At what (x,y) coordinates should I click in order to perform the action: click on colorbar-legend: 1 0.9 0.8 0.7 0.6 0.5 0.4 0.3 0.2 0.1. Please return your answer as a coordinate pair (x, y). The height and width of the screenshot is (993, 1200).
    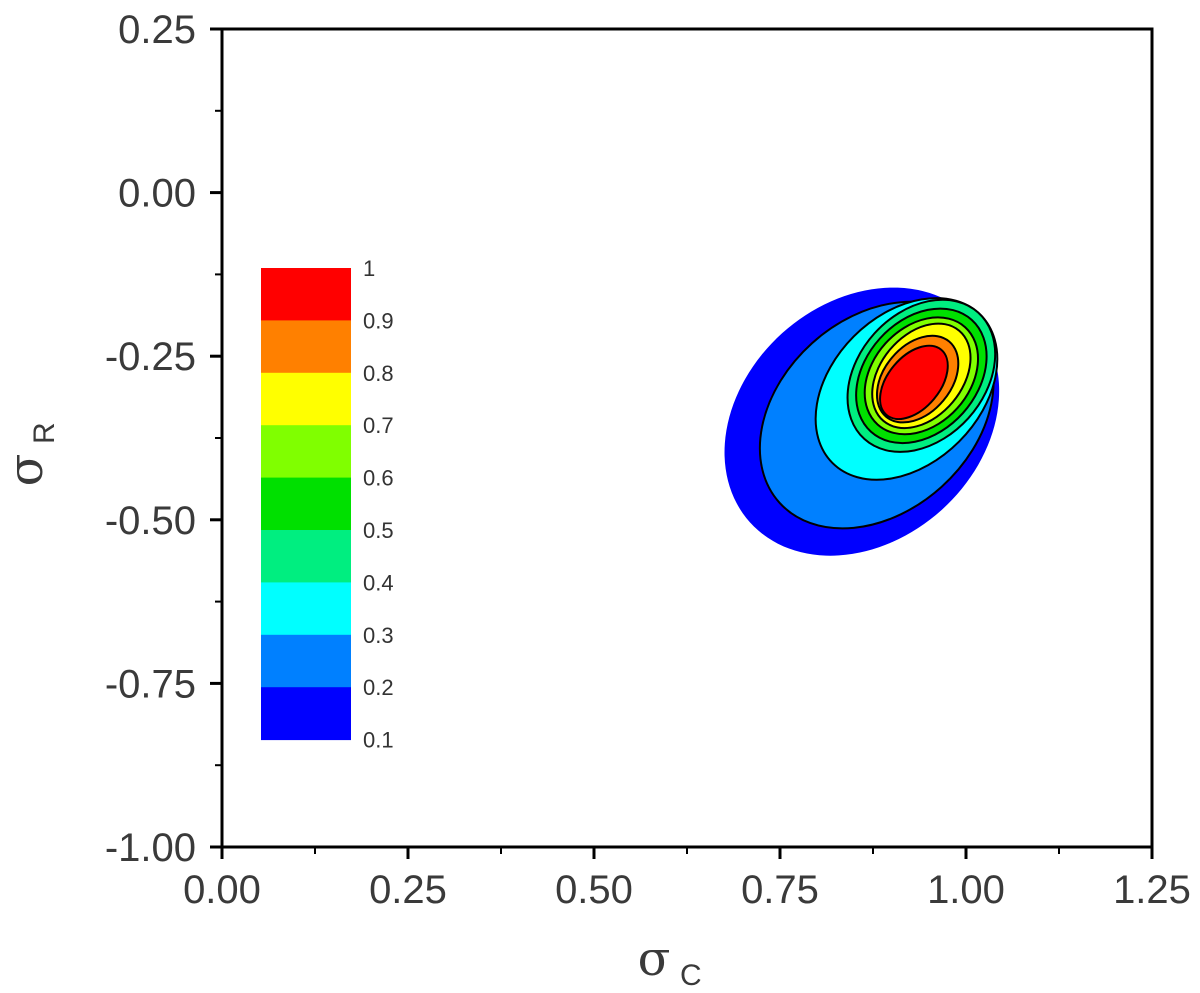
    Looking at the image, I should click on (327, 504).